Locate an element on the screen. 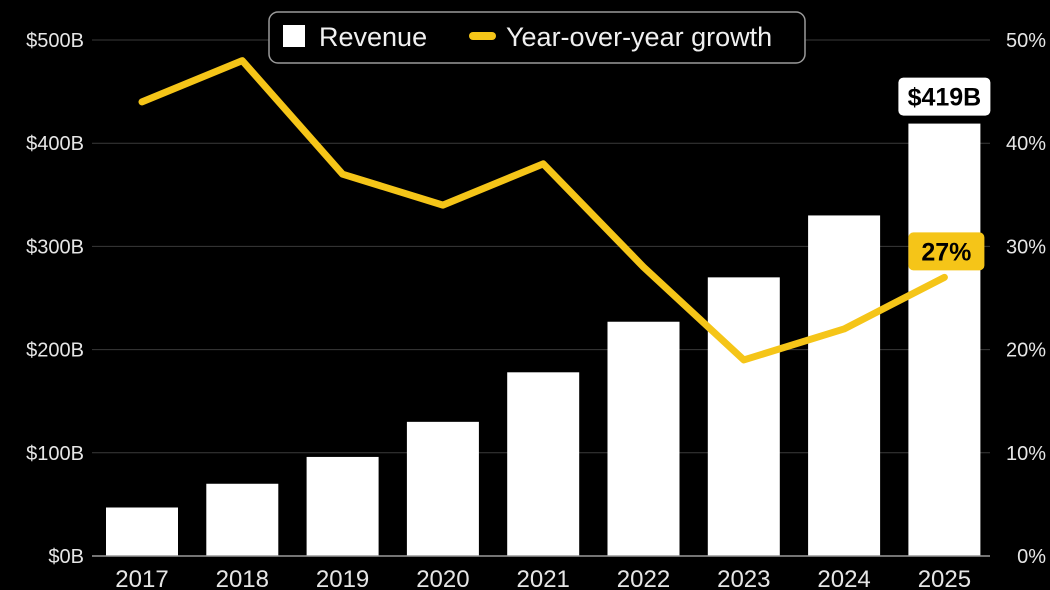 The image size is (1050, 590). x-tick-label: 2025 is located at coordinates (944, 578).